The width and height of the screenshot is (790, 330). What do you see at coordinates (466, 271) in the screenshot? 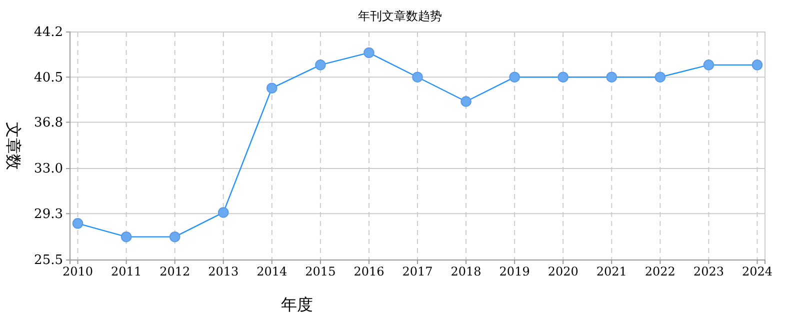
I see `x-tick-label: 2018` at bounding box center [466, 271].